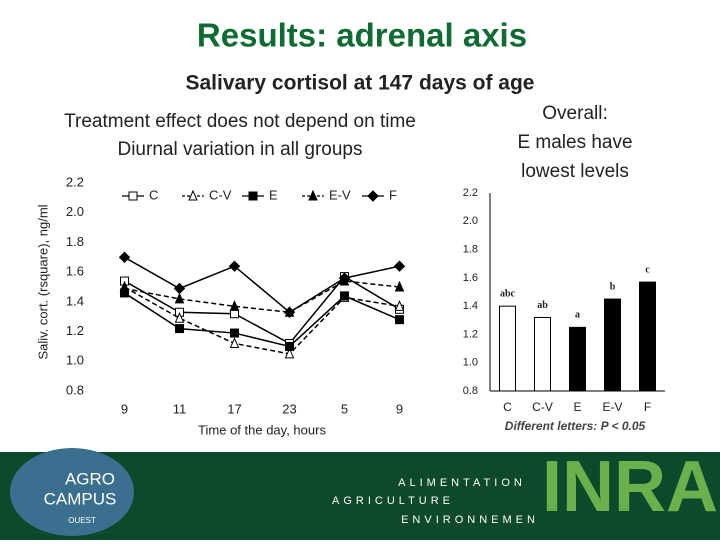 The image size is (720, 545). Describe the element at coordinates (612, 407) in the screenshot. I see `x-tick-label: E-V` at that location.